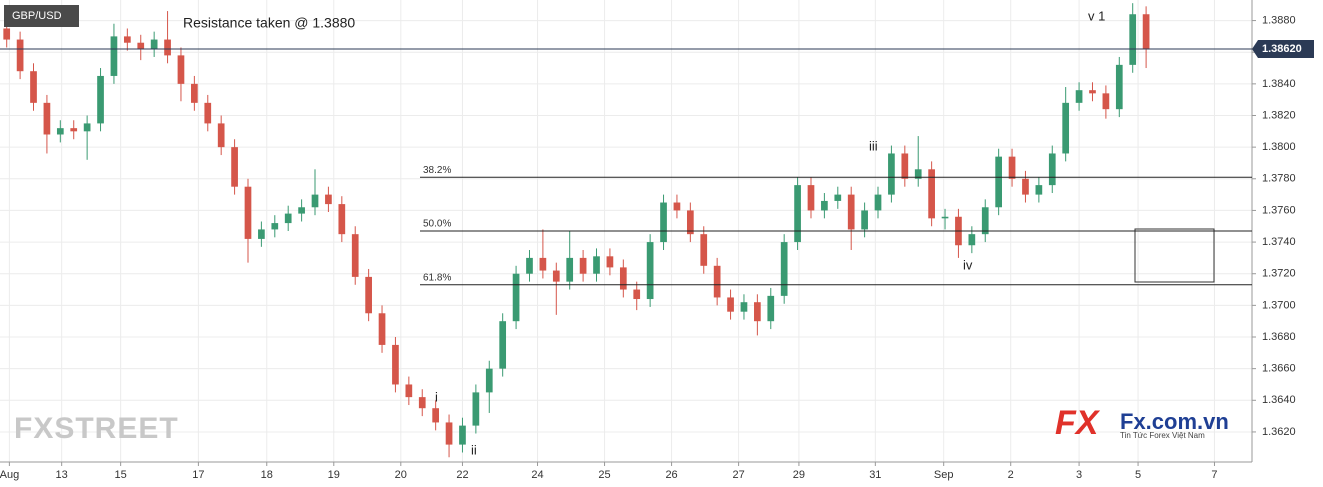 The height and width of the screenshot is (487, 1323). Describe the element at coordinates (1279, 305) in the screenshot. I see `y-tick-label: 1.3700` at that location.